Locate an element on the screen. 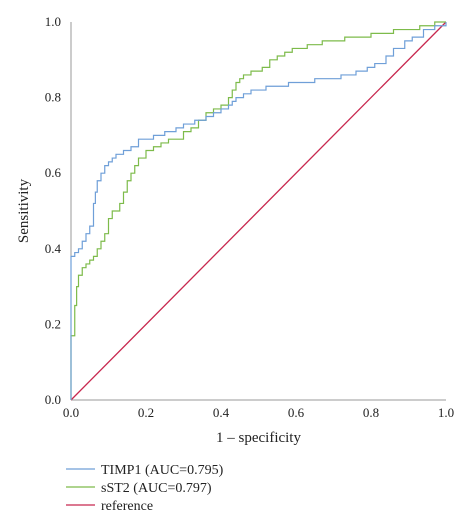  y-axis-title: Sensitivity is located at coordinates (24, 210).